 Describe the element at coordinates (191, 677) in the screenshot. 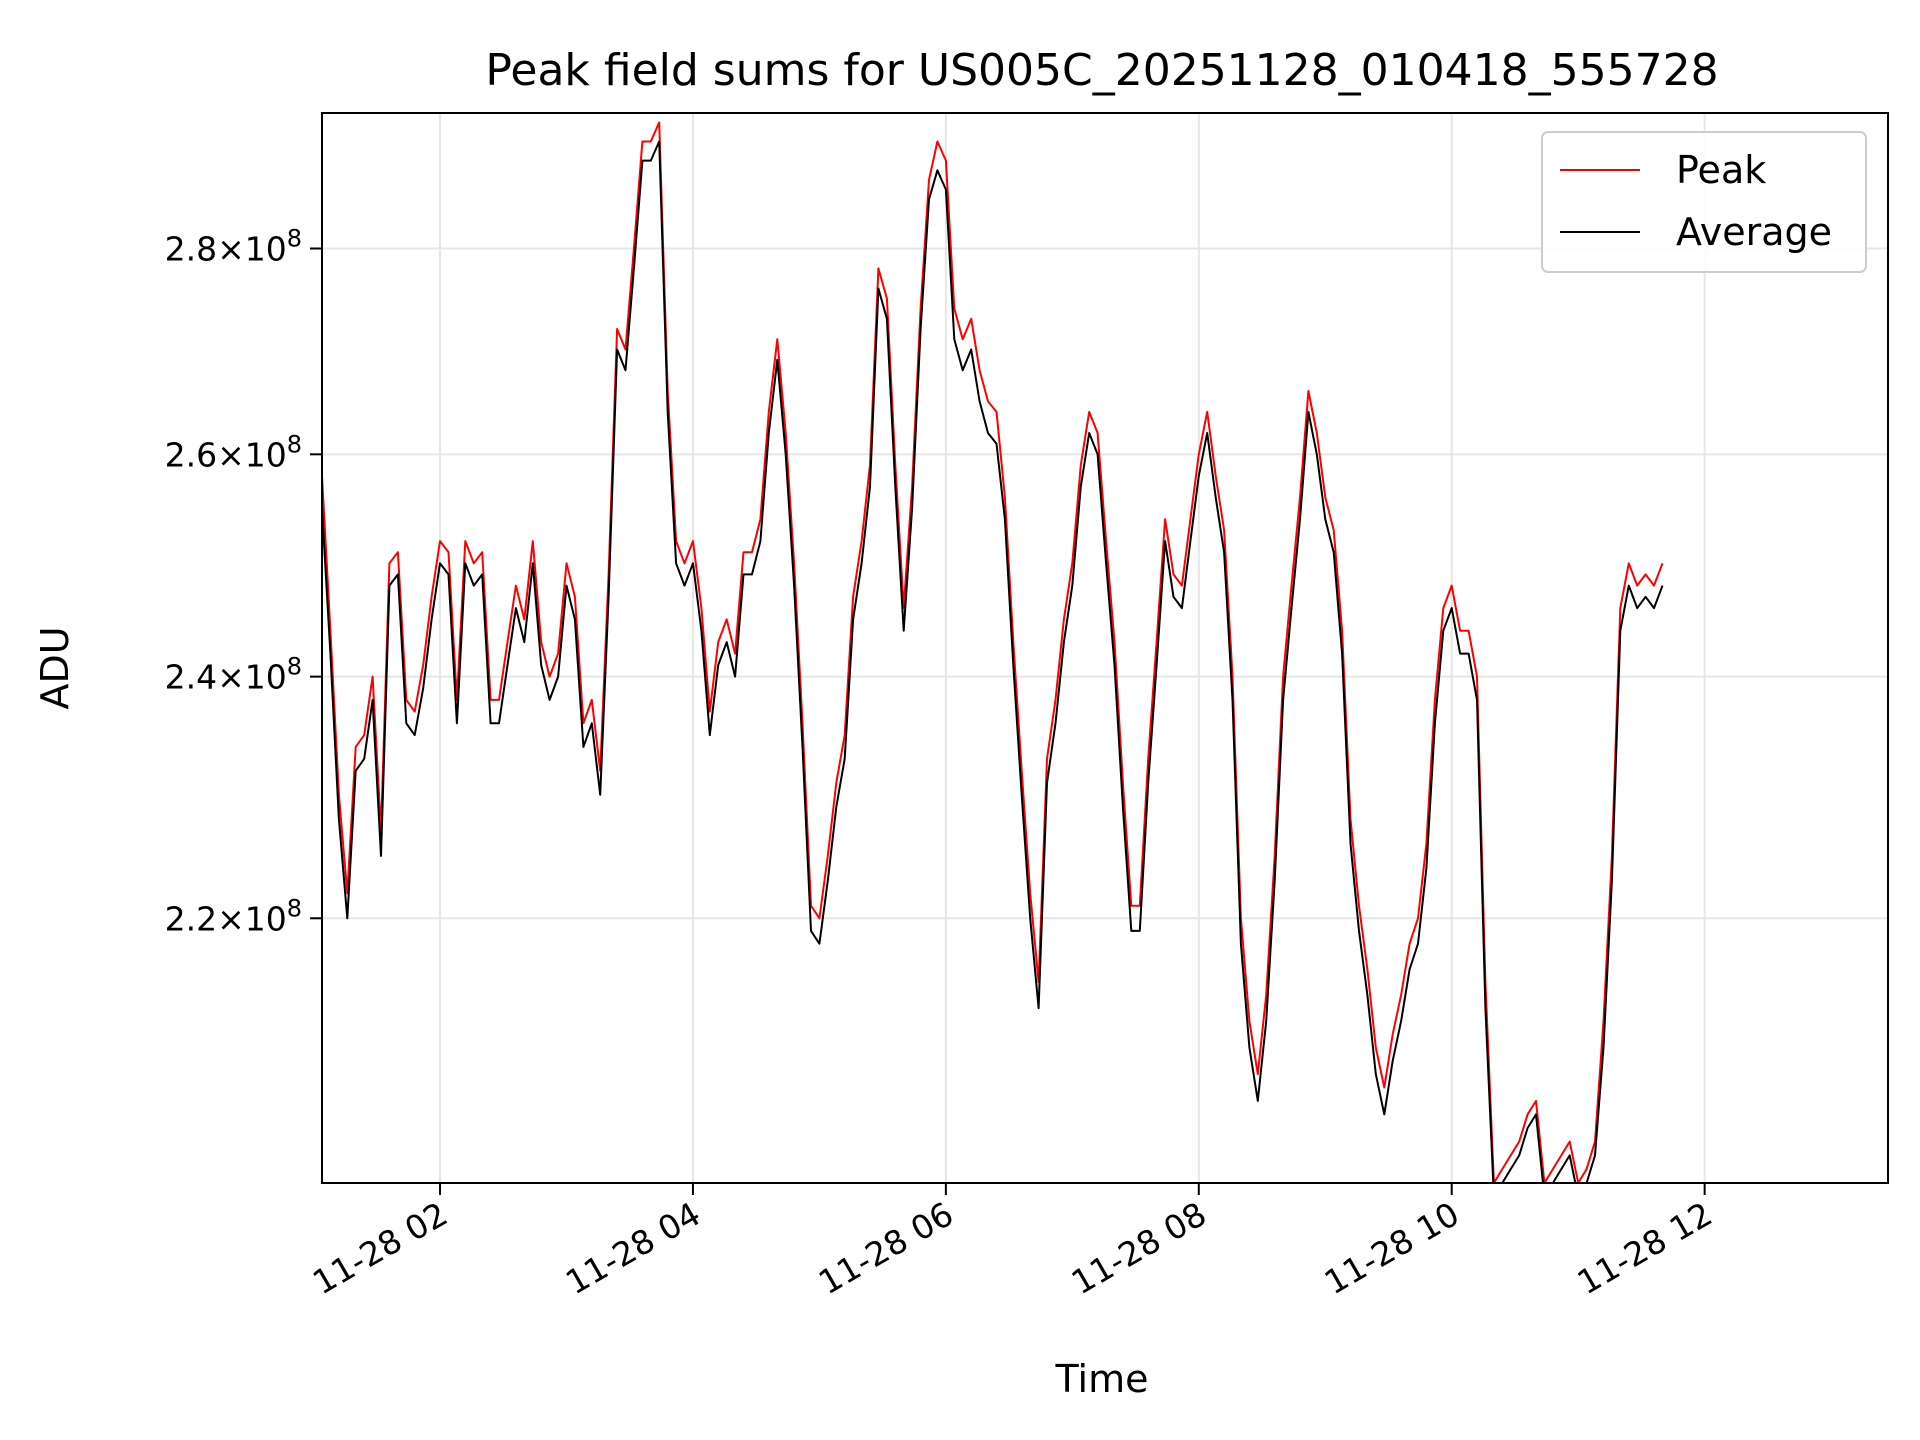

I see `y-tick-mantissa: 2.4` at that location.